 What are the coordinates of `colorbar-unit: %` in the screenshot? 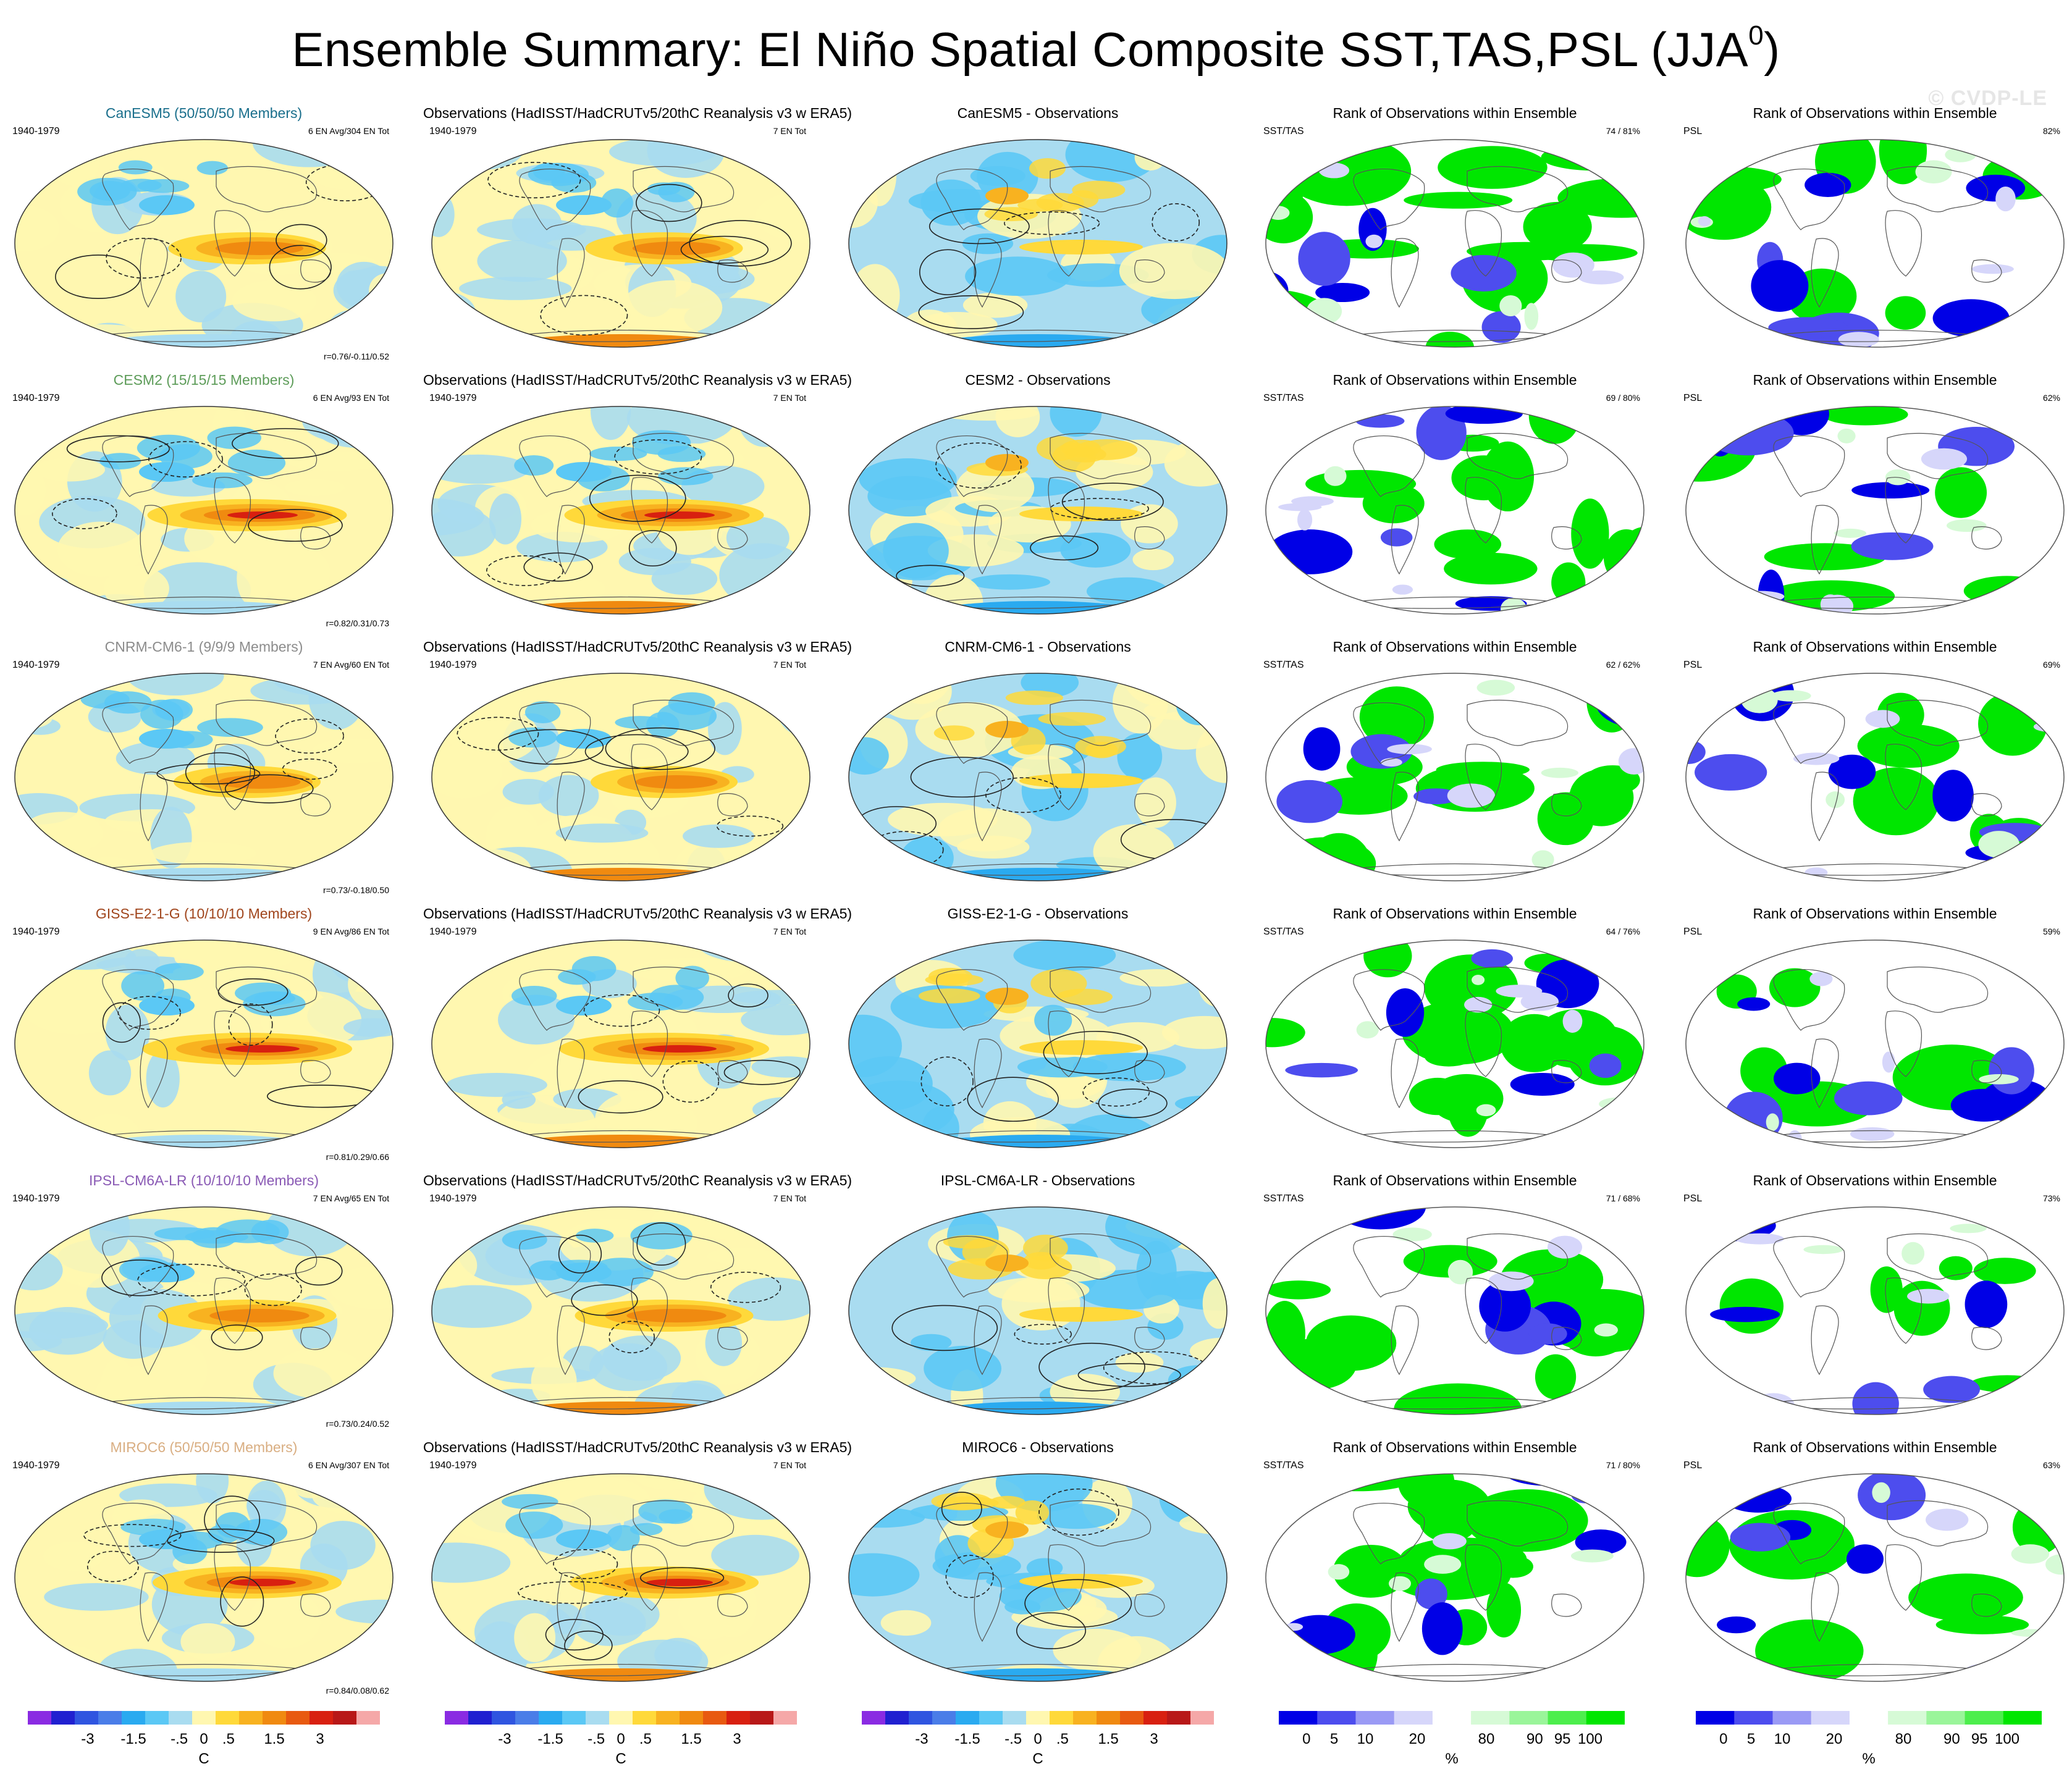 It's located at (1452, 1758).